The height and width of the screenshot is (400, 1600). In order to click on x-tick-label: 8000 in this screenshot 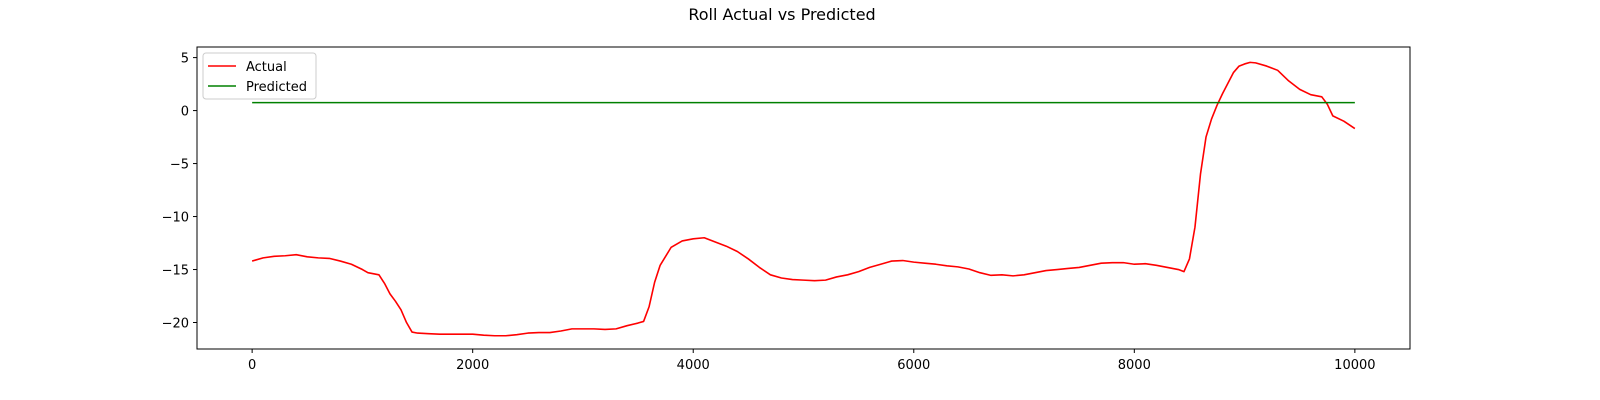, I will do `click(1134, 365)`.